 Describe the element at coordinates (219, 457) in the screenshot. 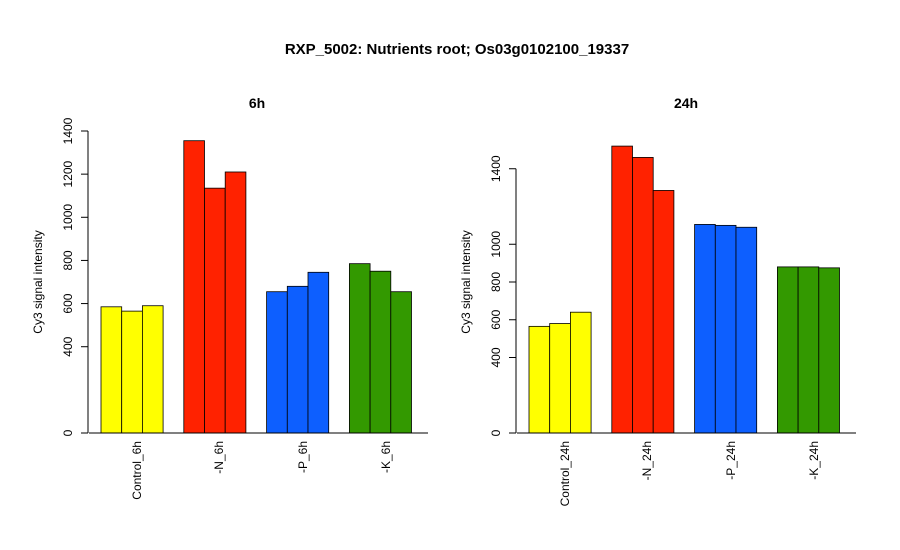

I see `category-label: -N_6h` at that location.